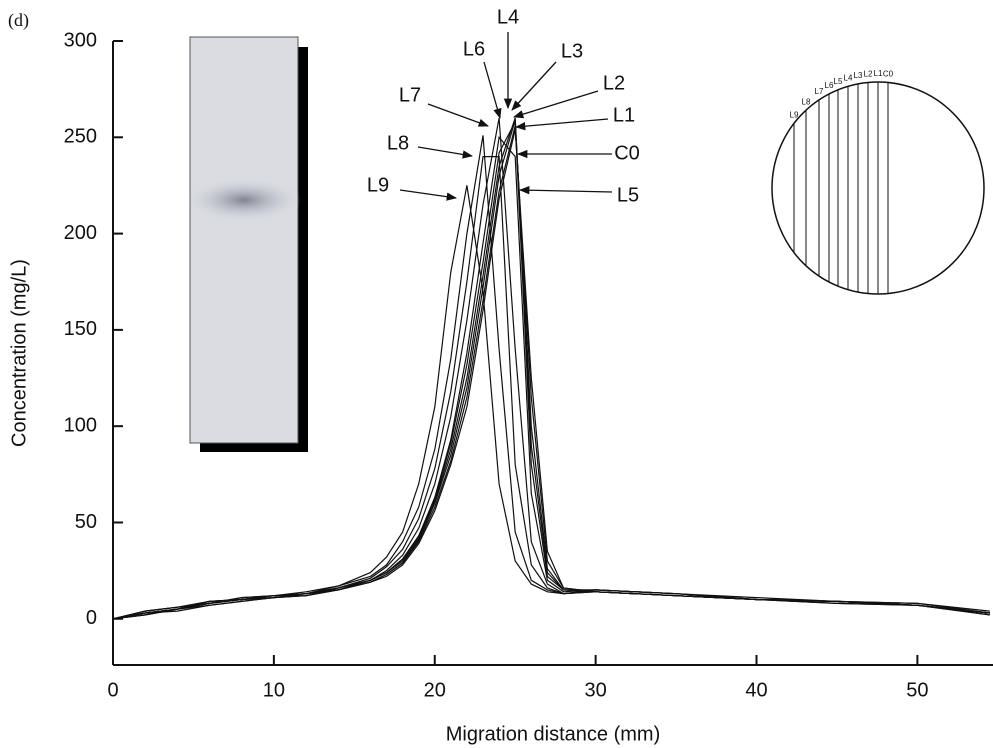  What do you see at coordinates (756, 690) in the screenshot?
I see `x-tick-label: 40` at bounding box center [756, 690].